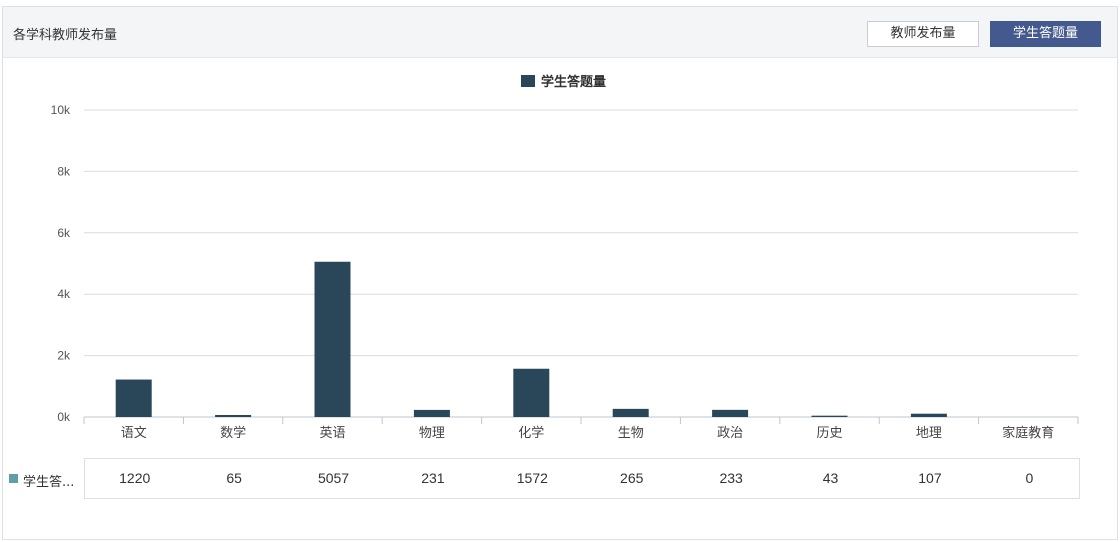  What do you see at coordinates (64, 294) in the screenshot?
I see `y-tick-label: 4k` at bounding box center [64, 294].